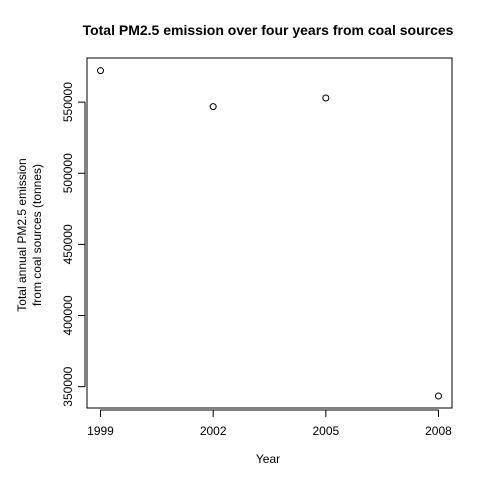  Describe the element at coordinates (68, 386) in the screenshot. I see `y-tick-label: 350000` at that location.